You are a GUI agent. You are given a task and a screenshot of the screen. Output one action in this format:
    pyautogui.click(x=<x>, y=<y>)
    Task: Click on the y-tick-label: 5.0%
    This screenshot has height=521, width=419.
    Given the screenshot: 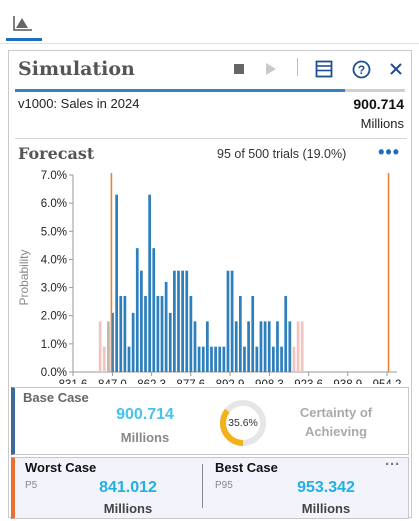 What is the action you would take?
    pyautogui.click(x=54, y=232)
    